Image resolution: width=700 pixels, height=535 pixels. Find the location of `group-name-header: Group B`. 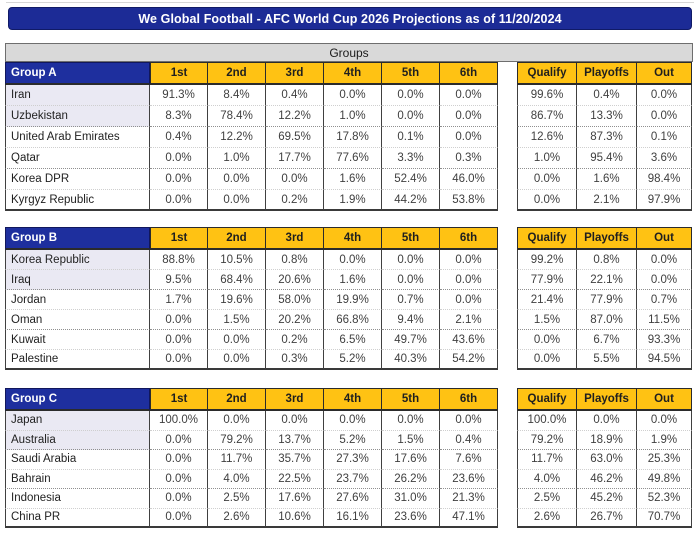

group-name-header: Group B is located at coordinates (77, 238).